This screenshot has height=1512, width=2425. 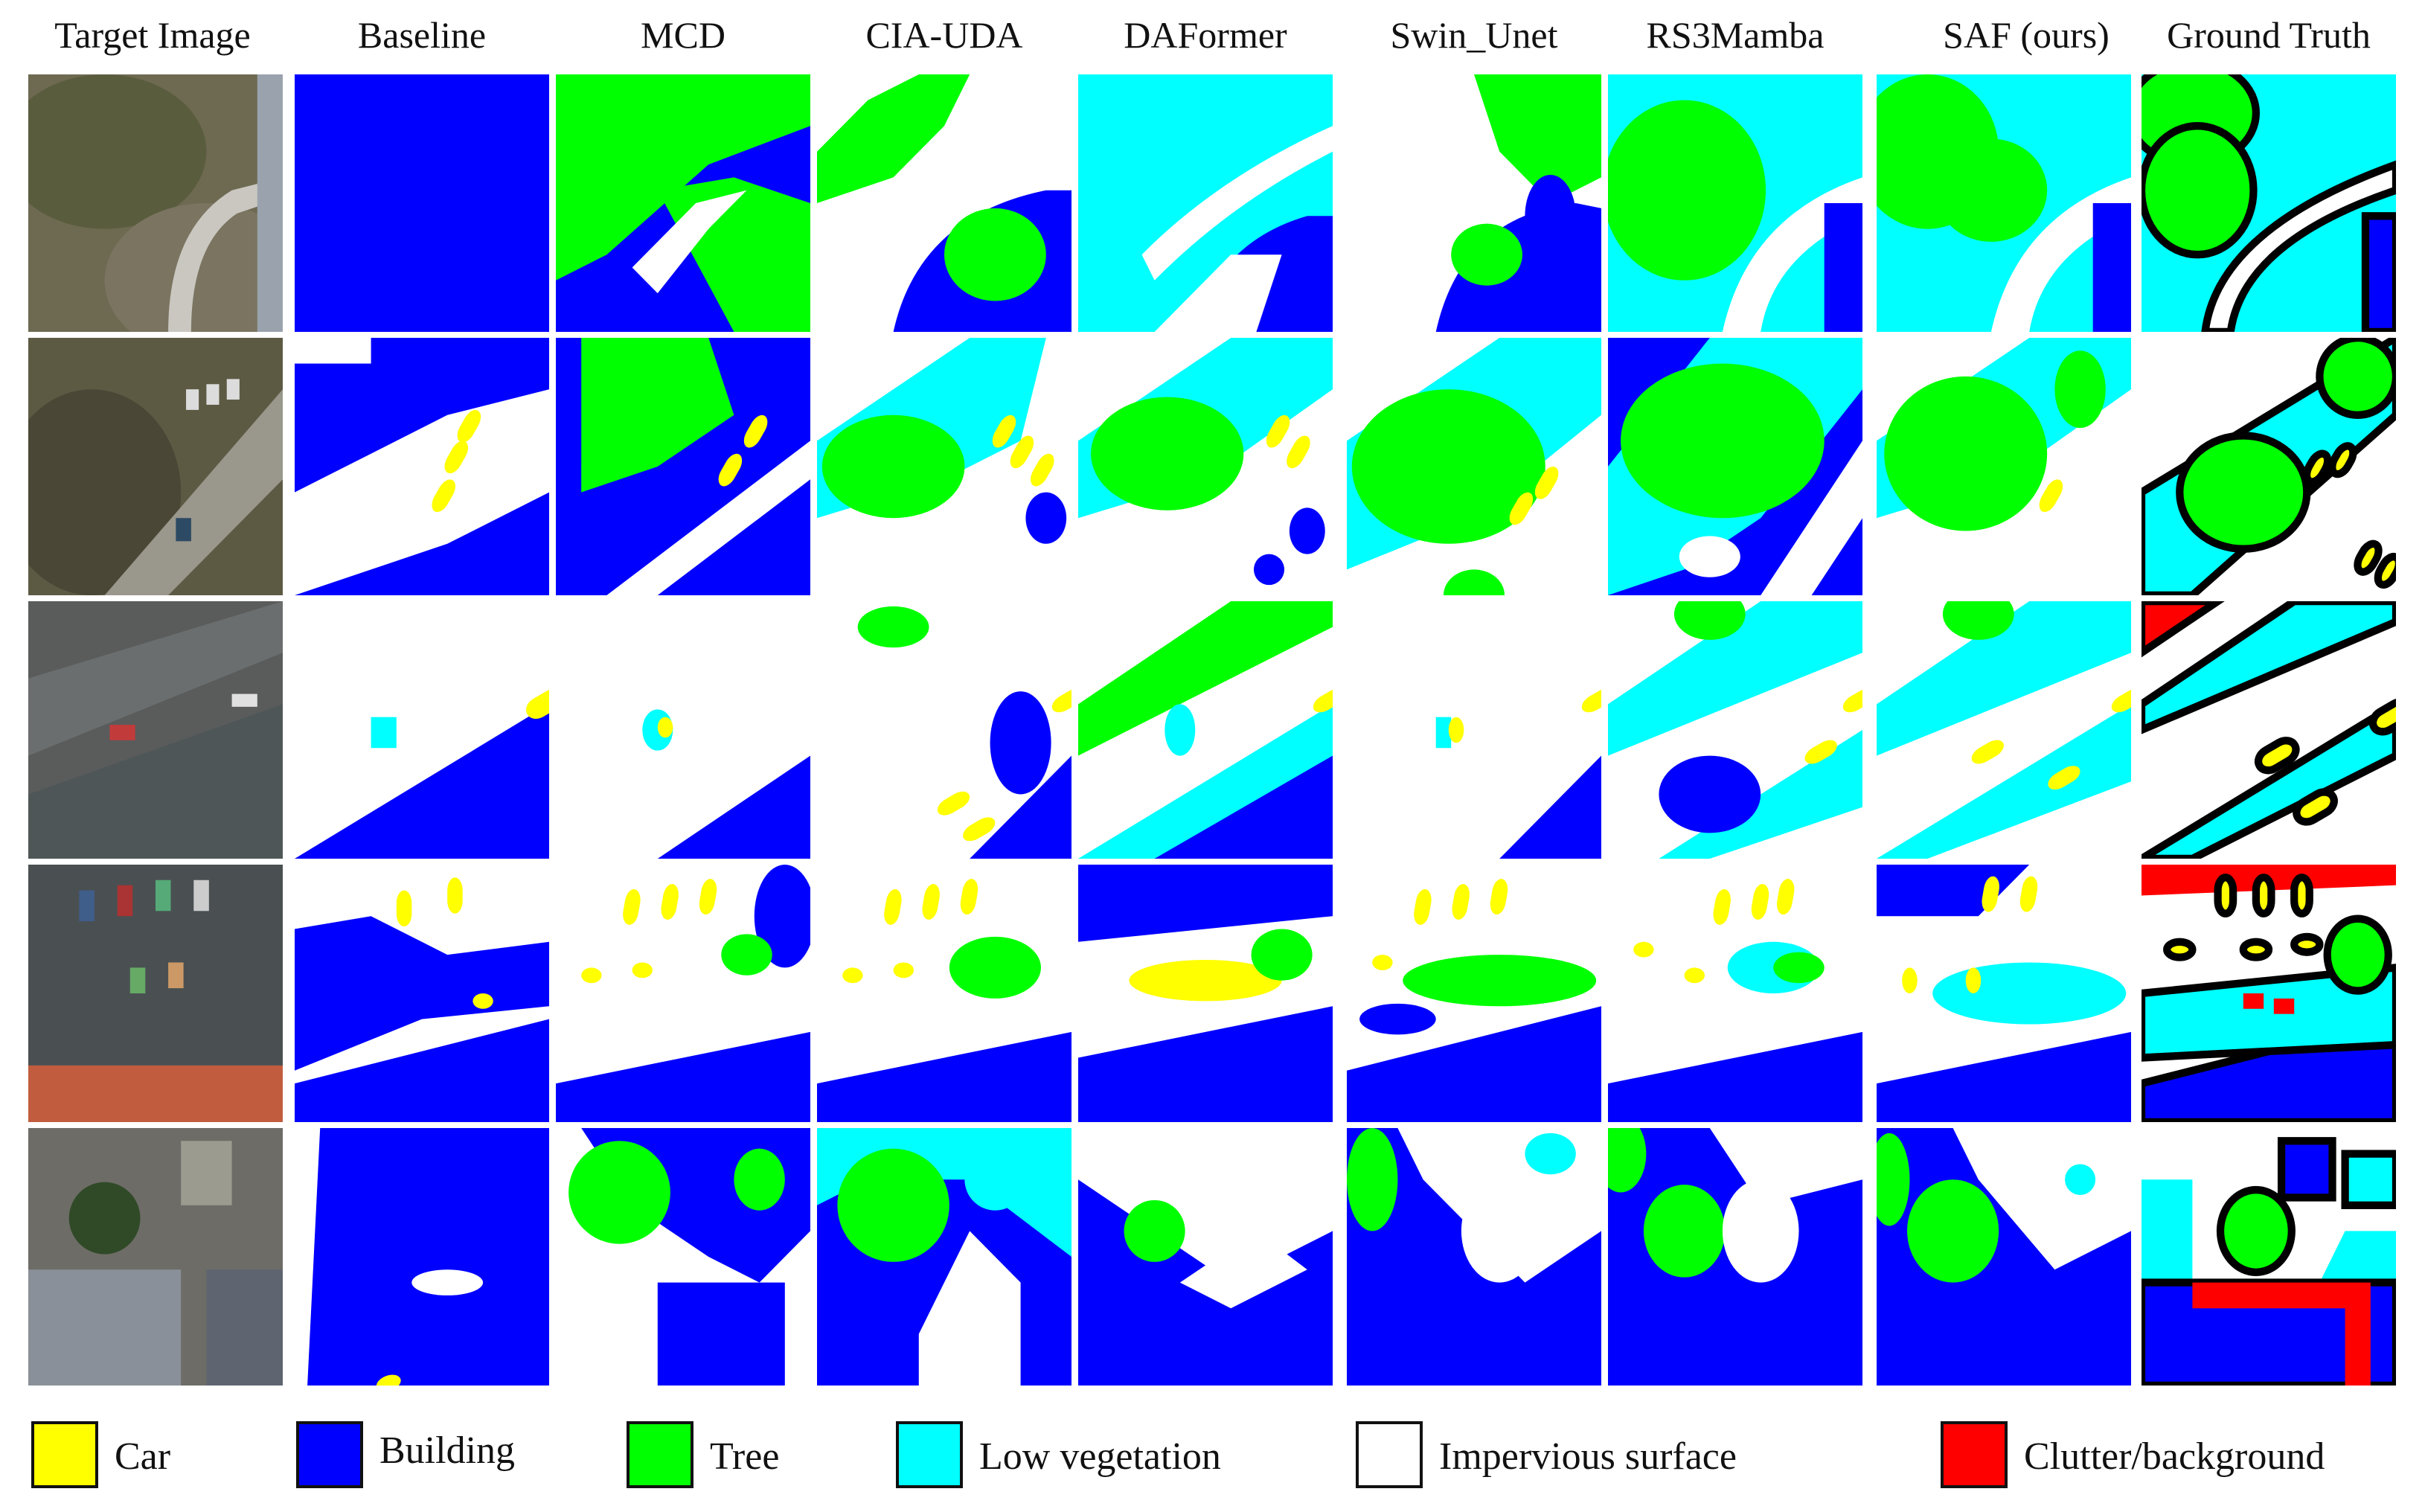 I want to click on column-header-ground-truth: Ground Truth, so click(x=2269, y=35).